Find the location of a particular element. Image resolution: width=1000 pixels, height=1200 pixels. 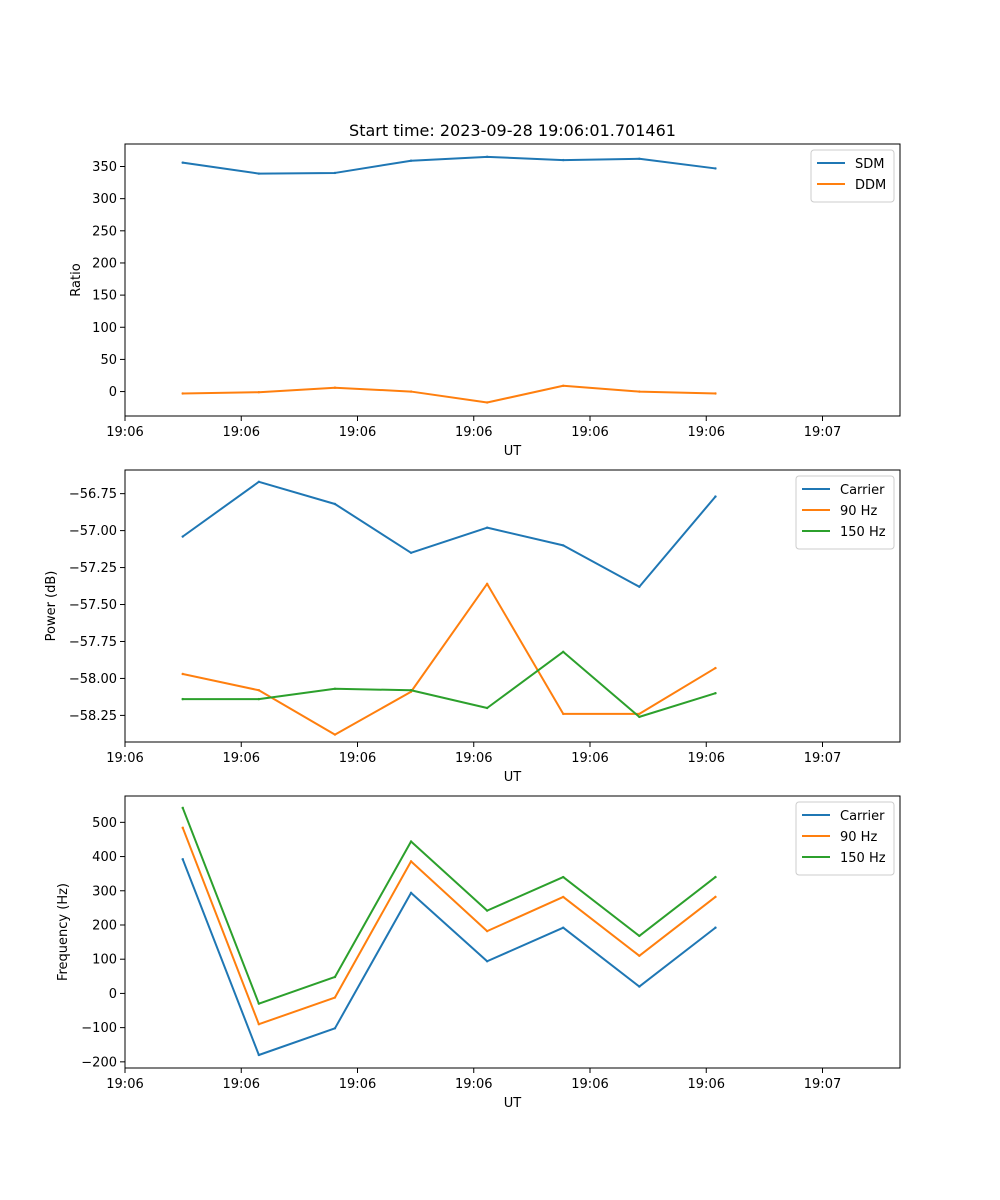

power-y-tick-label: −57.50 is located at coordinates (93, 605).